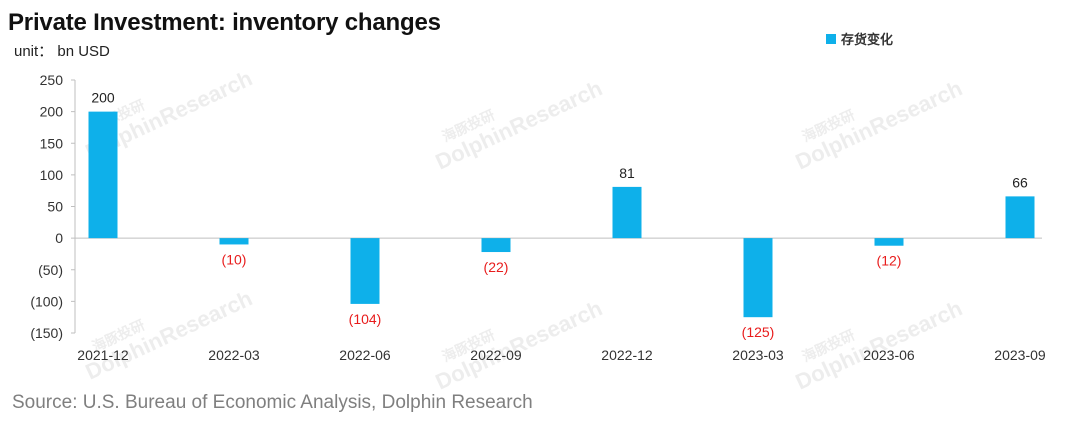  What do you see at coordinates (52, 143) in the screenshot?
I see `y-tick-label: 150` at bounding box center [52, 143].